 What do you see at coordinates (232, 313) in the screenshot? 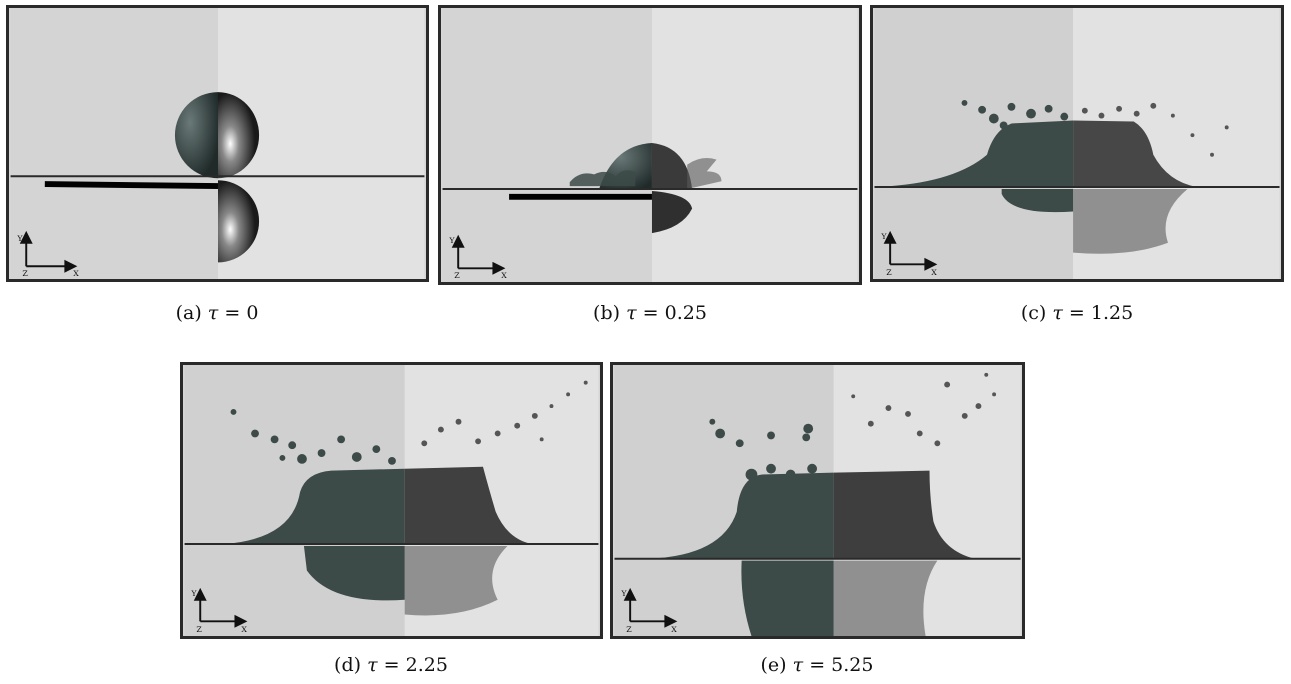
I see `caption-a-eq: =` at bounding box center [232, 313].